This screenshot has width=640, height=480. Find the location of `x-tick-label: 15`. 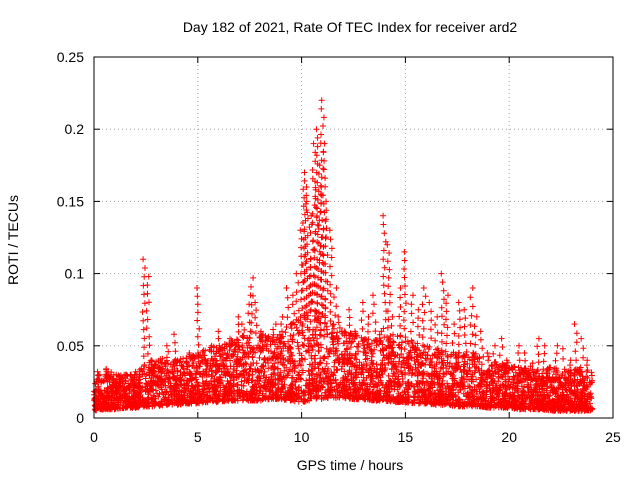

x-tick-label: 15 is located at coordinates (406, 437).